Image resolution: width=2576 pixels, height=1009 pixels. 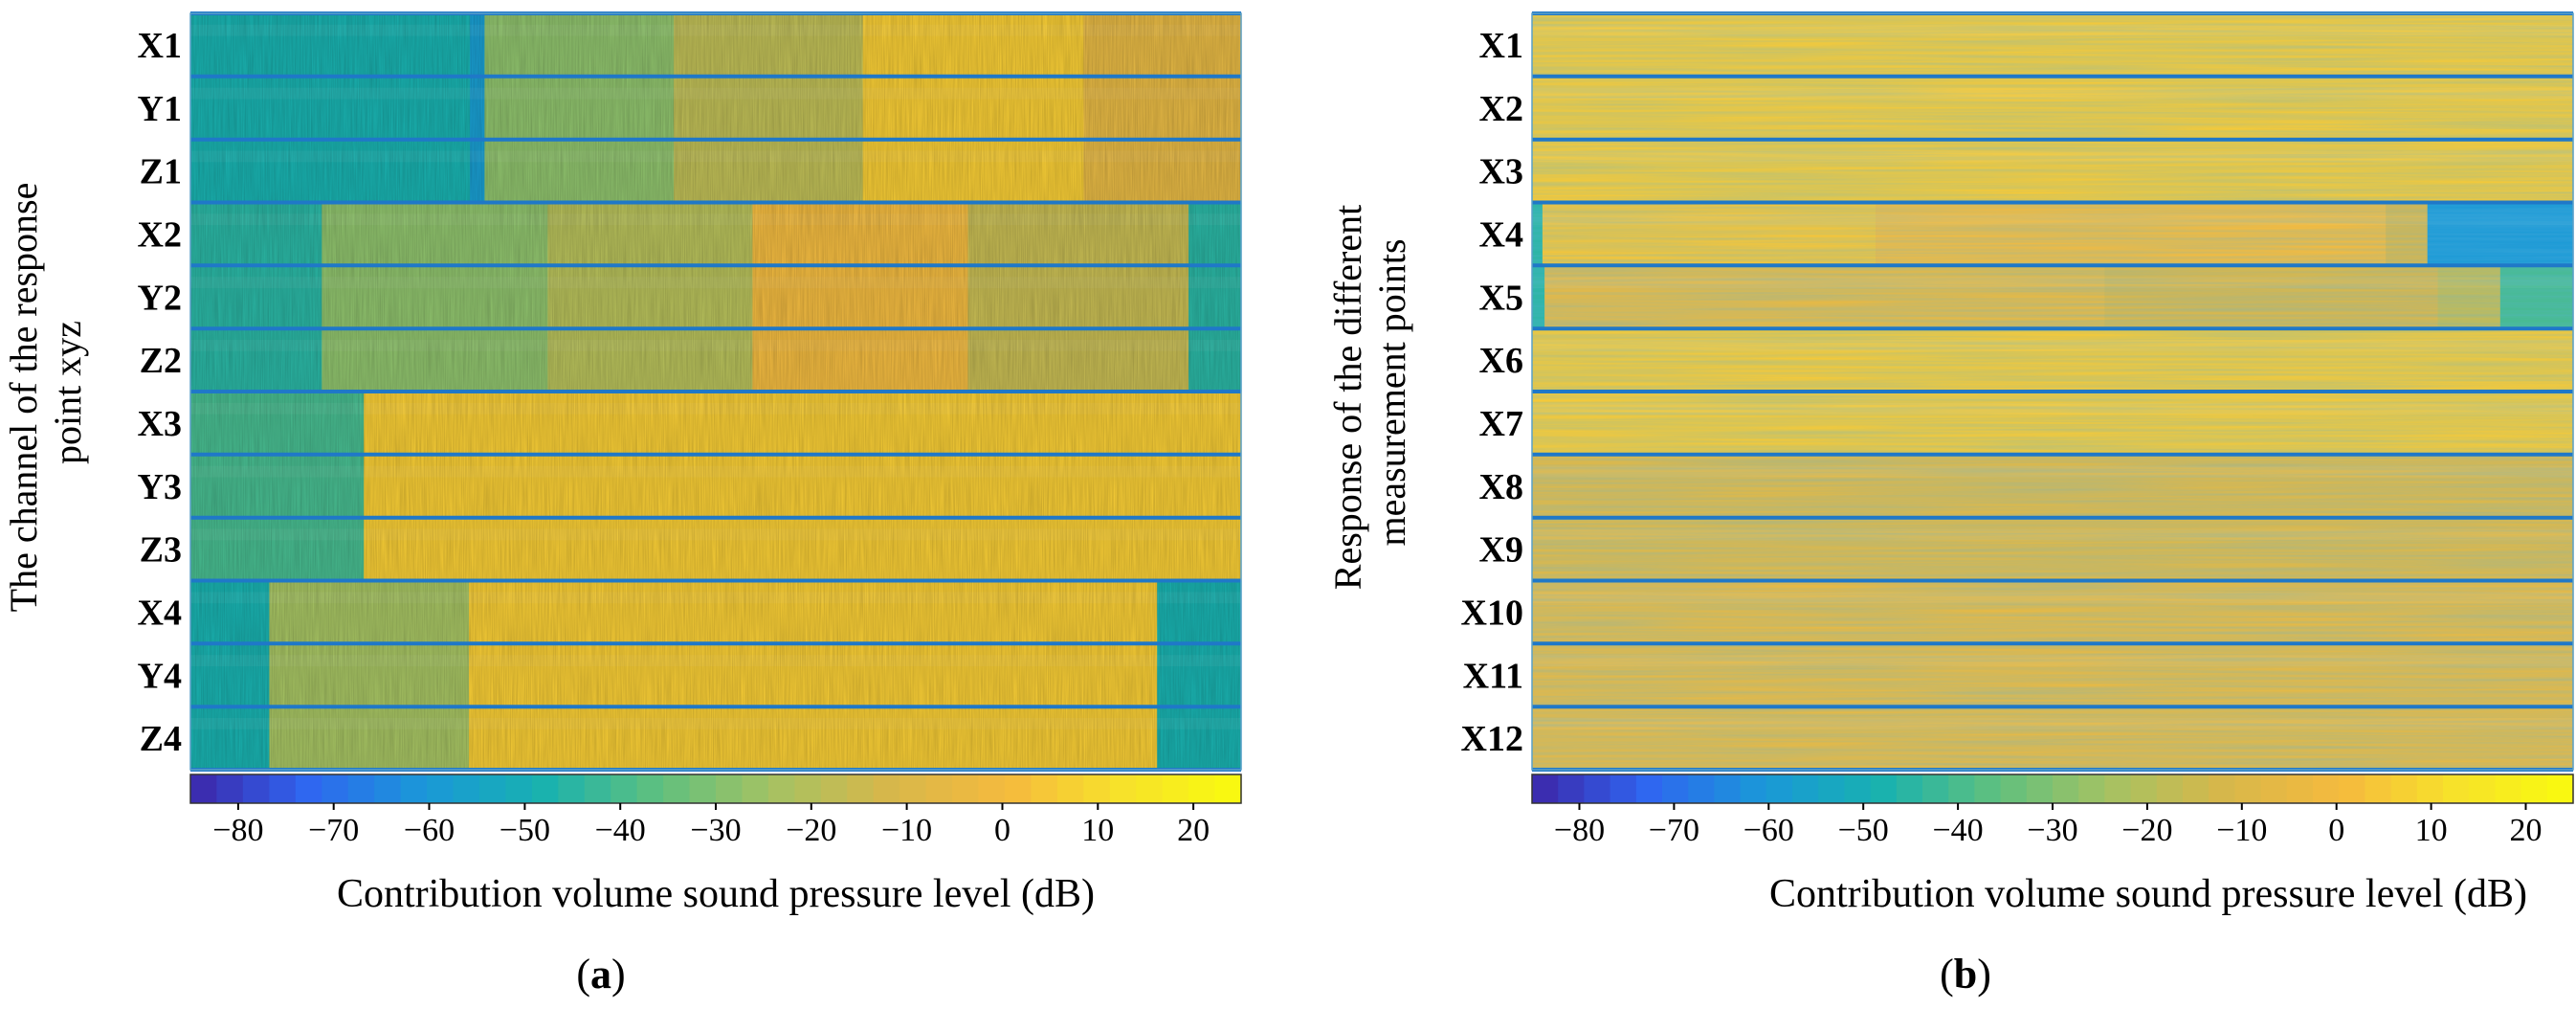 I want to click on y-axis-label-b-line1: Response of the different, so click(x=1347, y=397).